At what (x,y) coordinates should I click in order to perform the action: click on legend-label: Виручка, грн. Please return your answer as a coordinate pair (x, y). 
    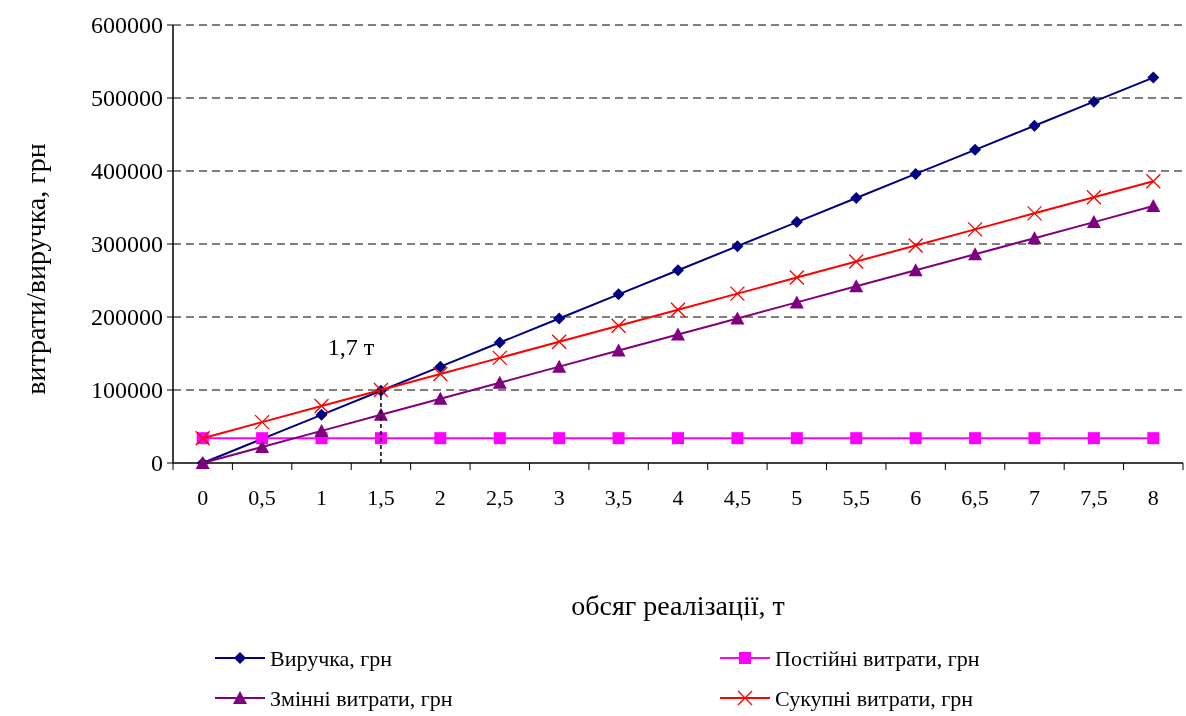
    Looking at the image, I should click on (331, 658).